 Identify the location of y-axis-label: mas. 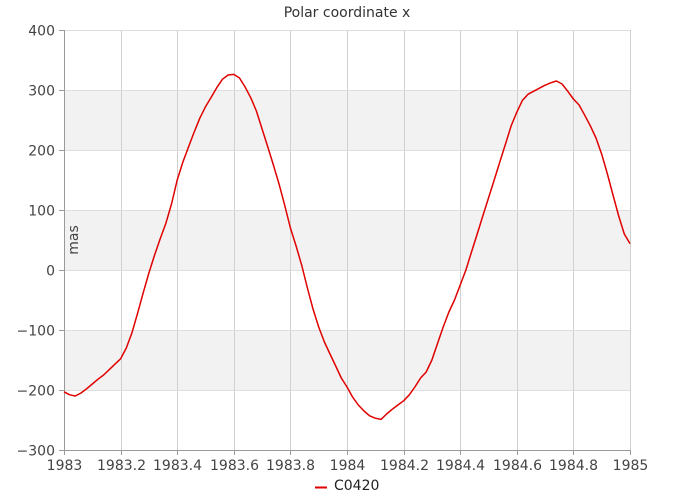
(74, 240).